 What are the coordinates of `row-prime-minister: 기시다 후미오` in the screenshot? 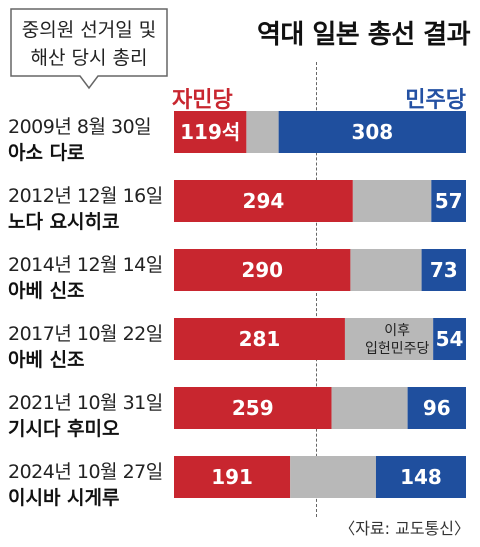 It's located at (64, 429).